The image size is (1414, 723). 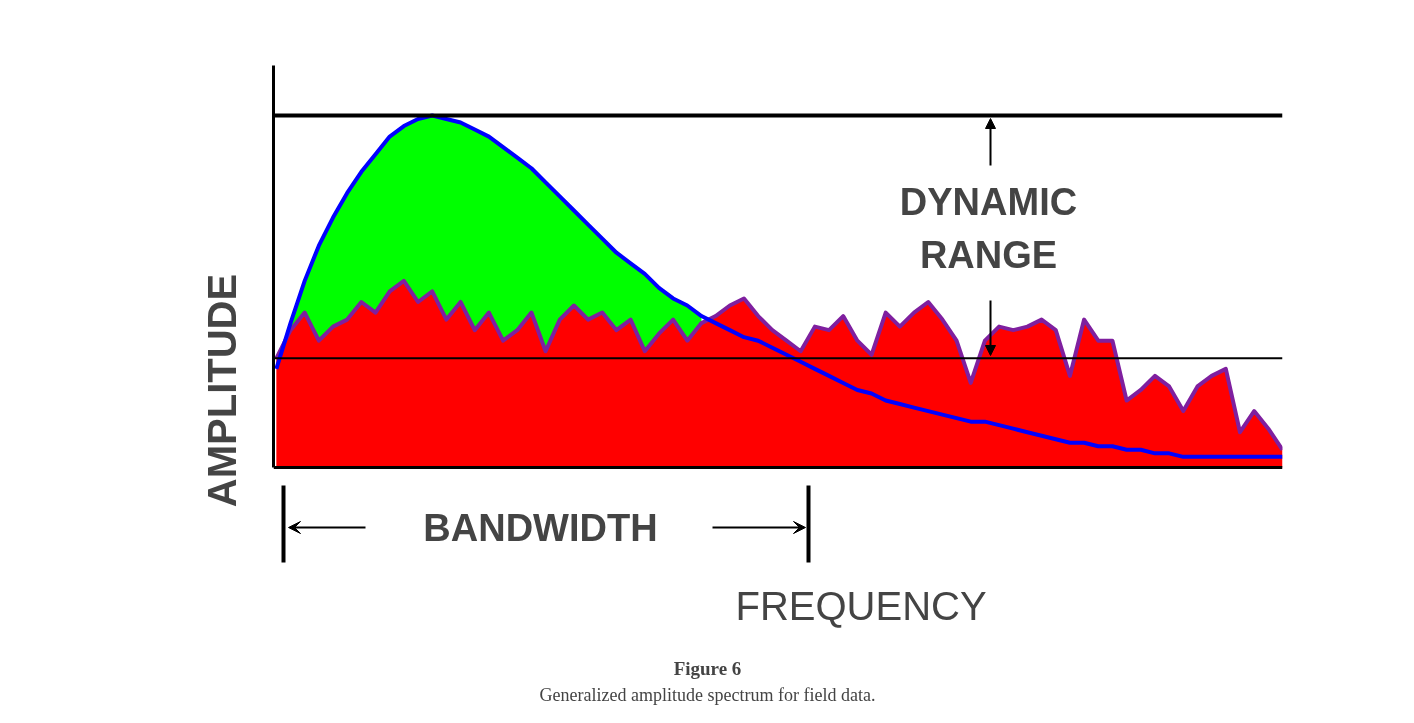 I want to click on x-axis-title: FREQUENCY, so click(x=861, y=605).